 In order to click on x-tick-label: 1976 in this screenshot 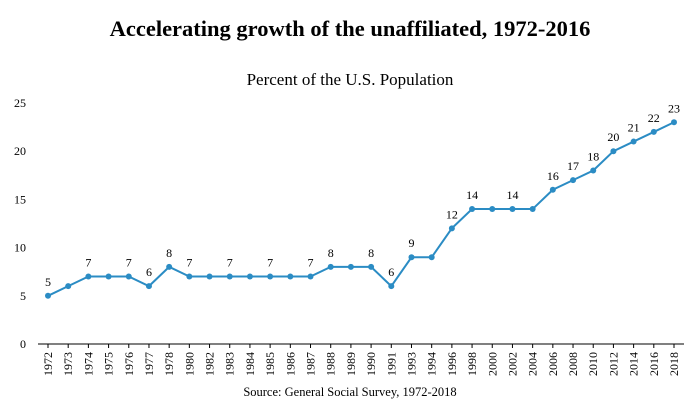, I will do `click(129, 364)`.